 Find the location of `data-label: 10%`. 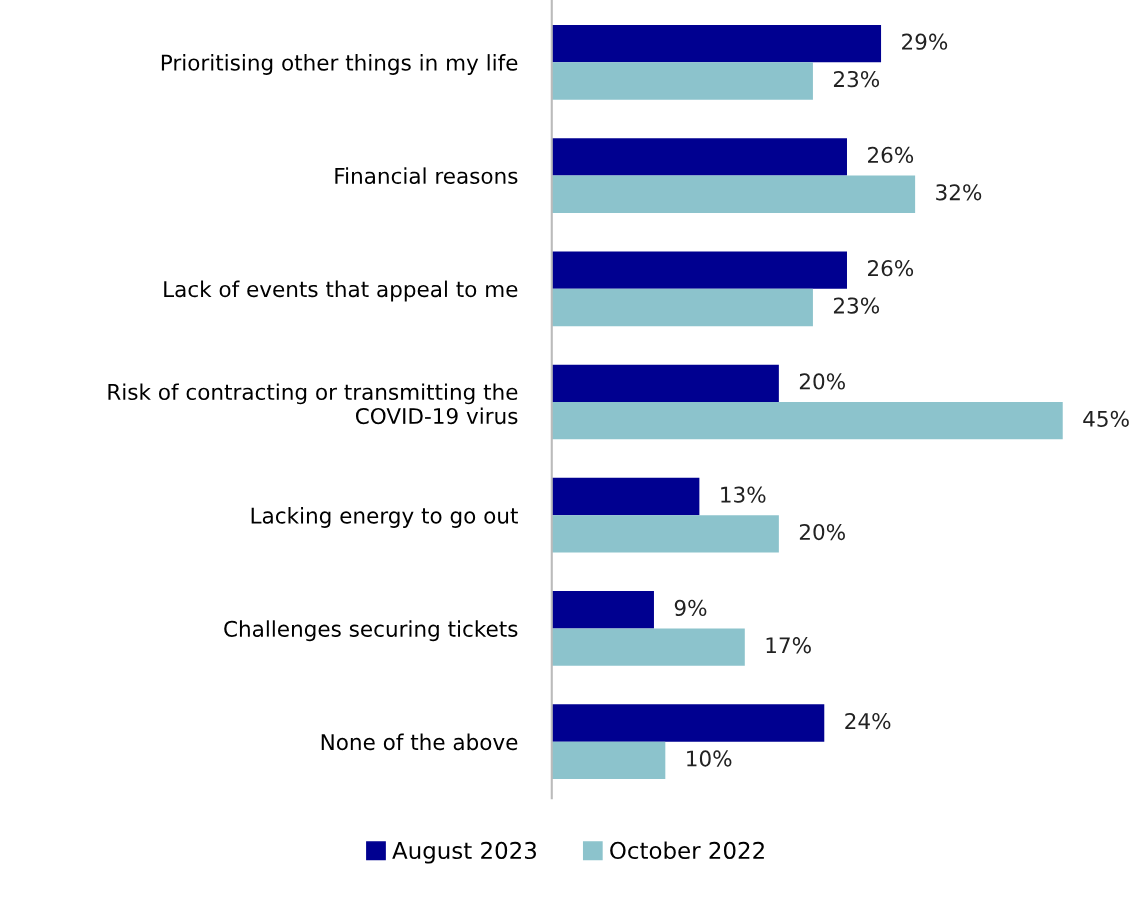

data-label: 10% is located at coordinates (709, 758).